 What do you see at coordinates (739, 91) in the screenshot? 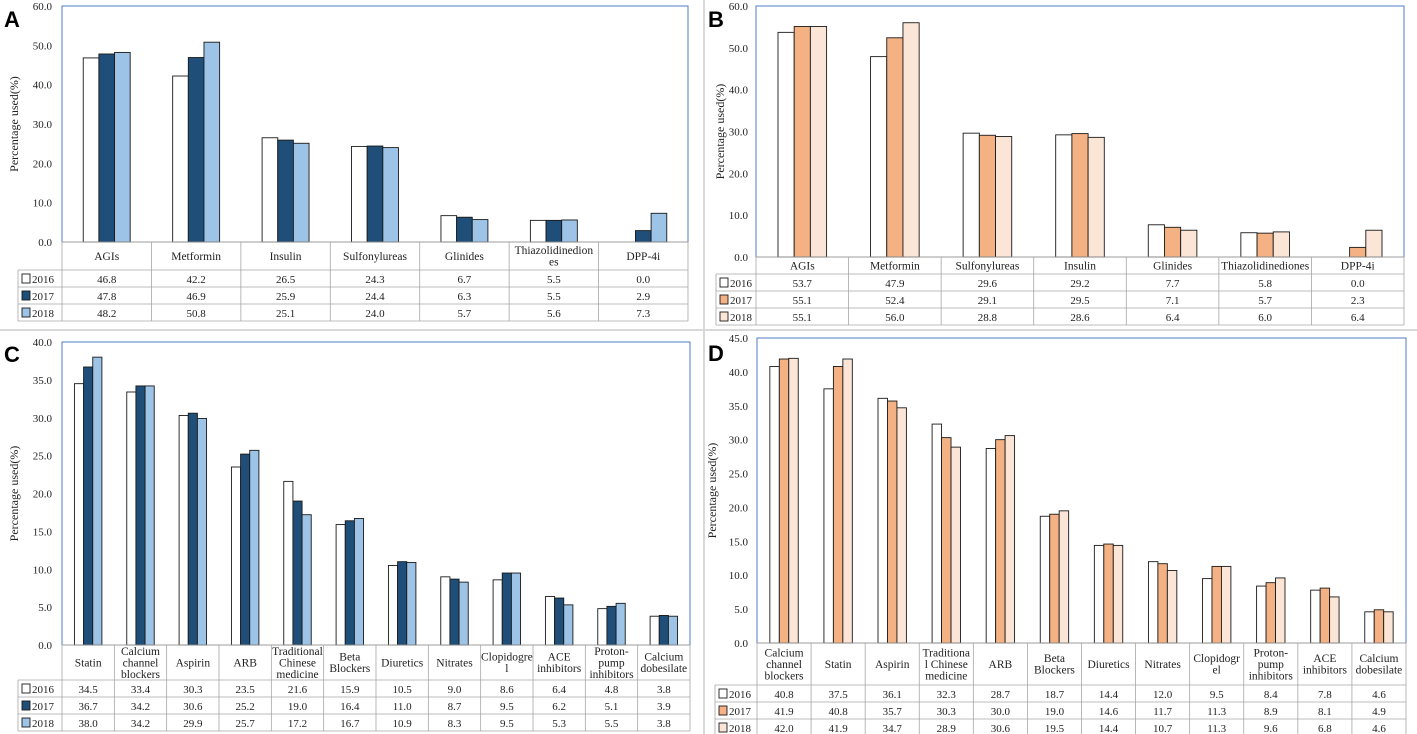
I see `y-tick-label: 40.0` at bounding box center [739, 91].